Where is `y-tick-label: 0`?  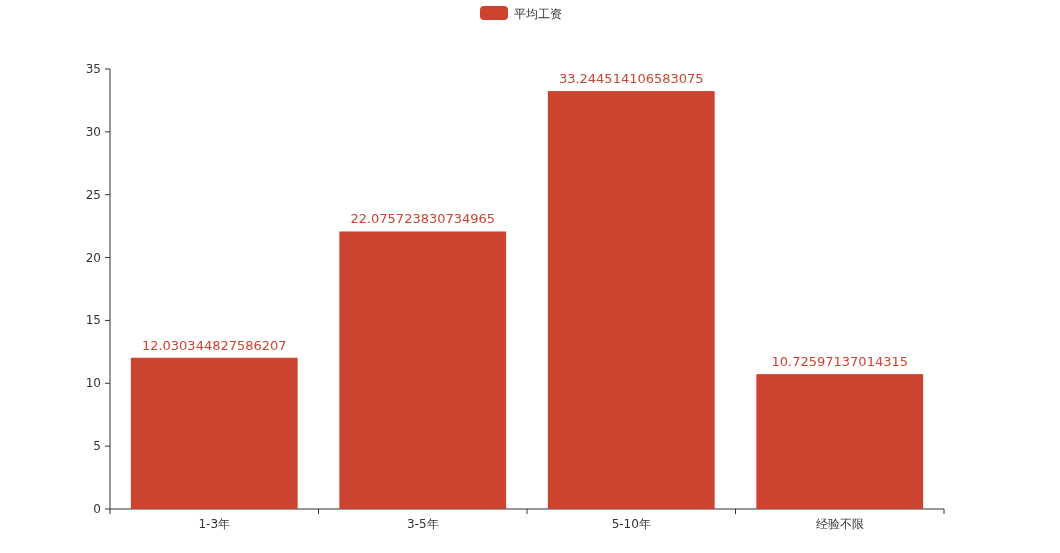
y-tick-label: 0 is located at coordinates (97, 509).